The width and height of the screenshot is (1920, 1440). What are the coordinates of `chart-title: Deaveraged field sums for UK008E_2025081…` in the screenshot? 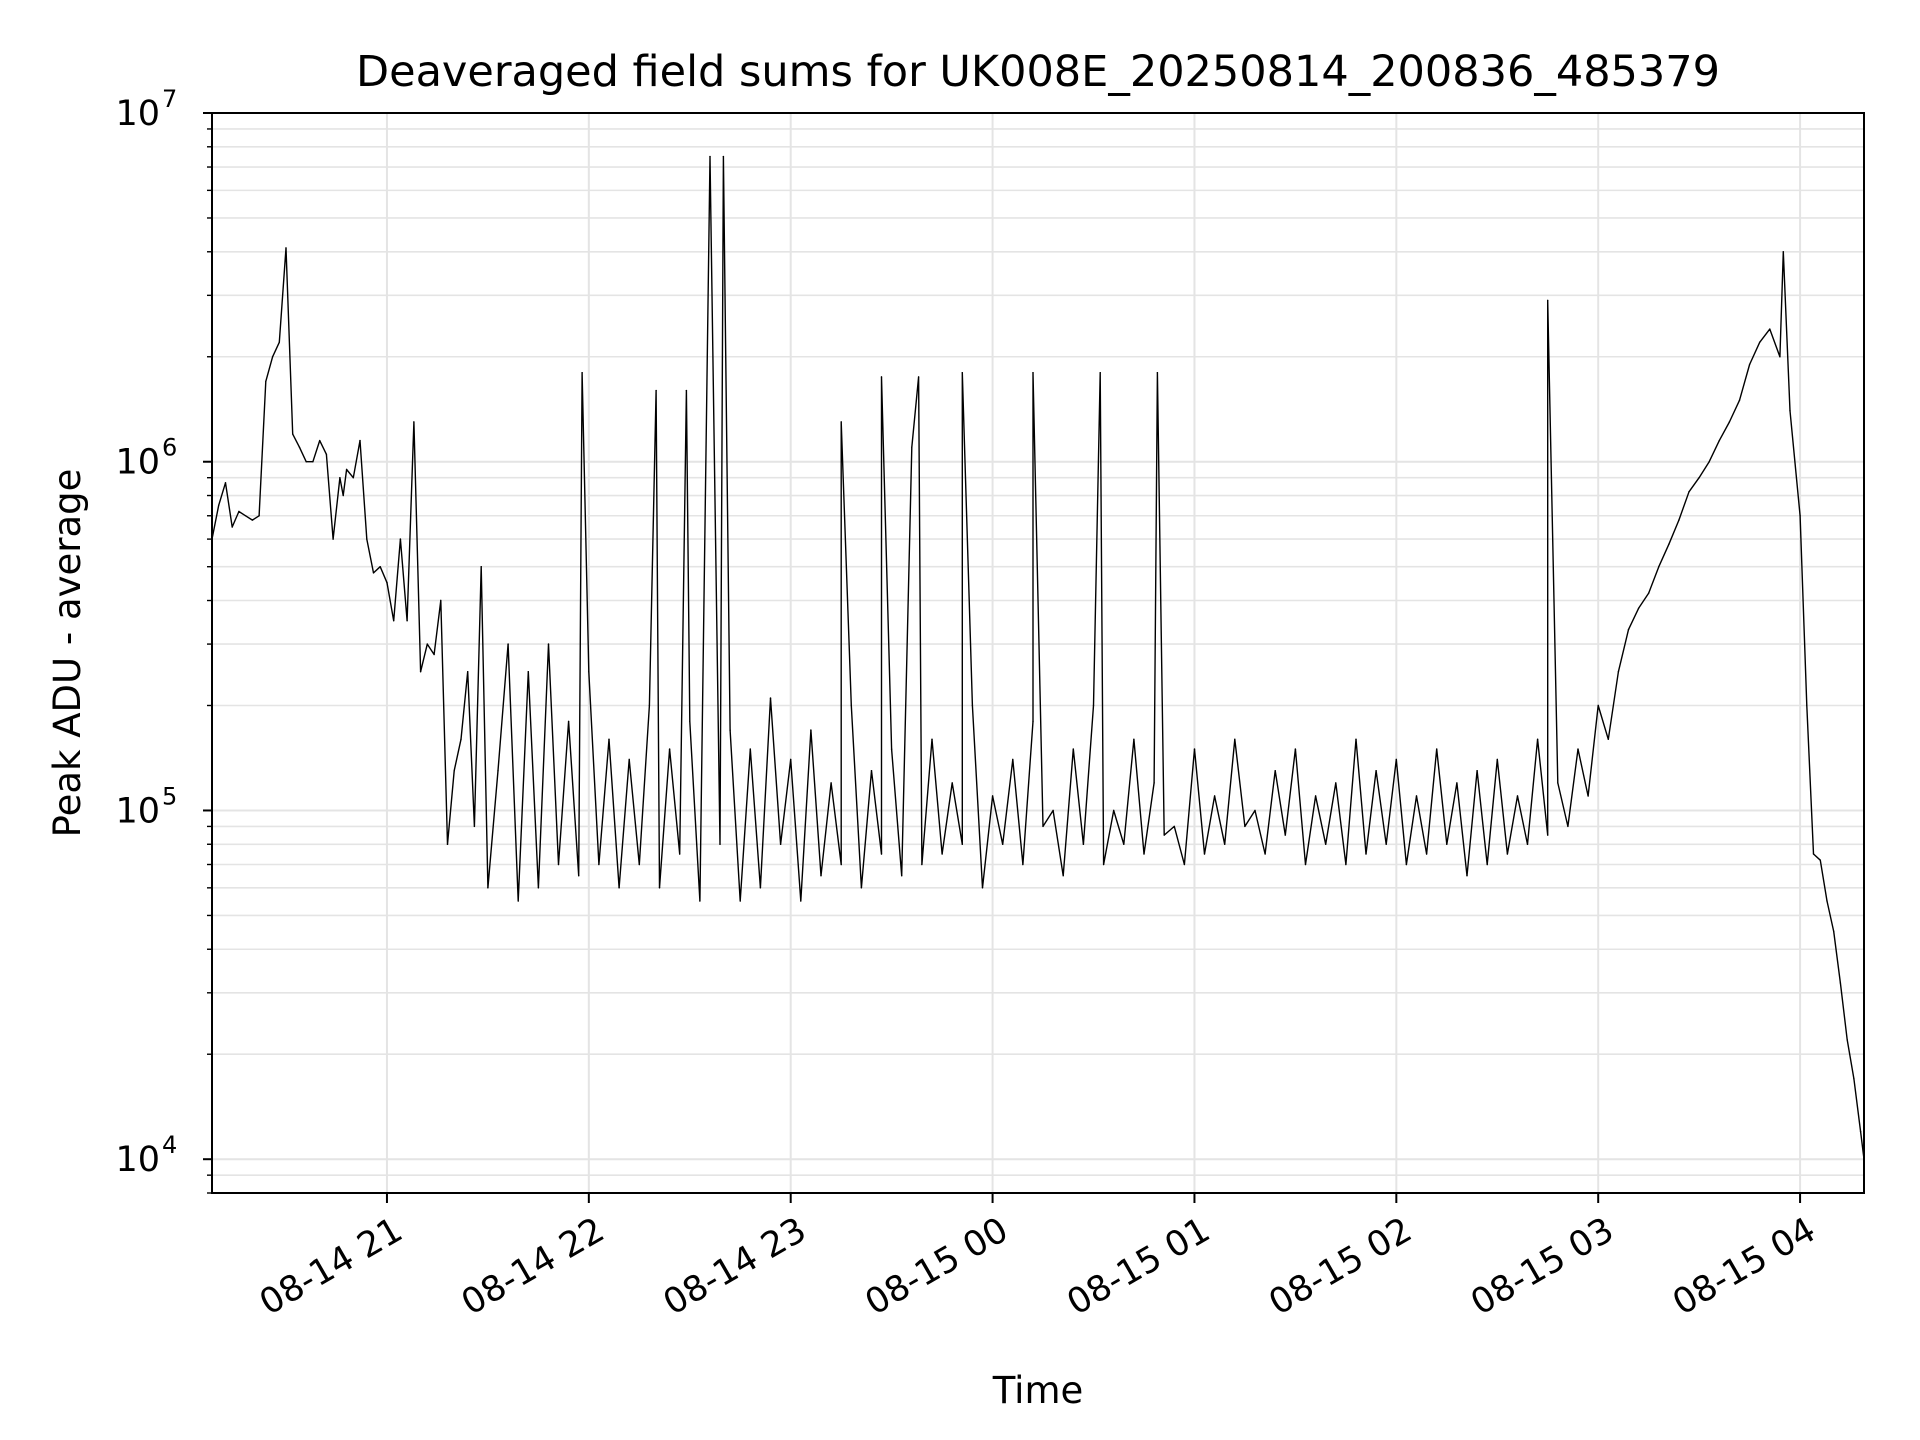 It's located at (1038, 72).